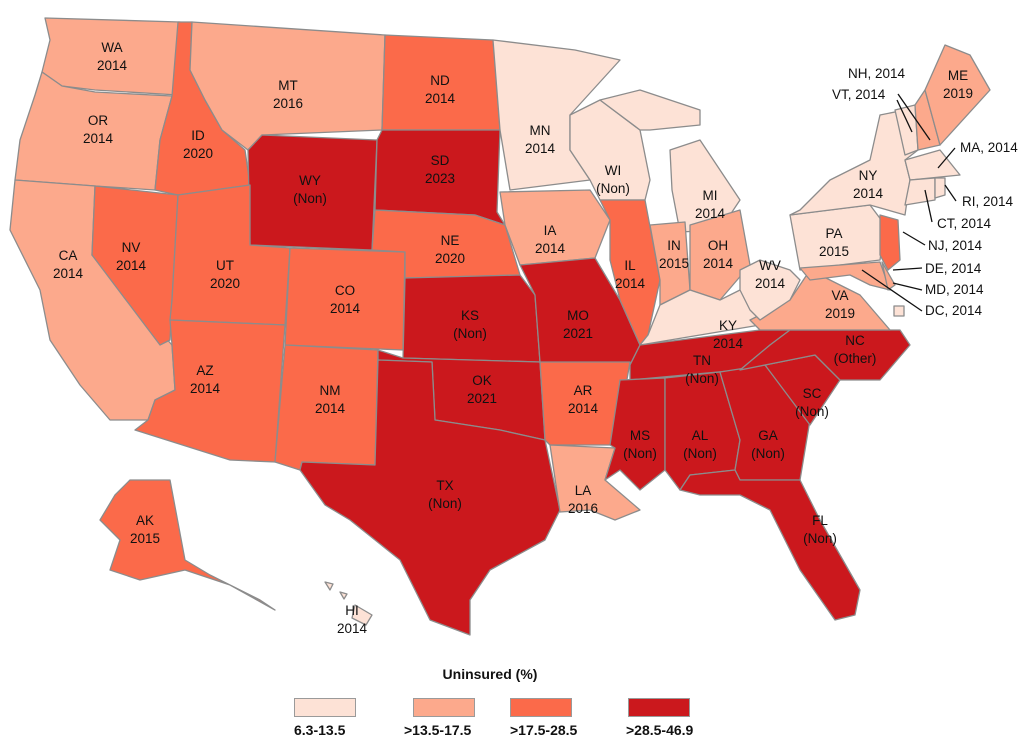 The image size is (1024, 741). Describe the element at coordinates (583, 490) in the screenshot. I see `state-abbr-la: LA` at that location.